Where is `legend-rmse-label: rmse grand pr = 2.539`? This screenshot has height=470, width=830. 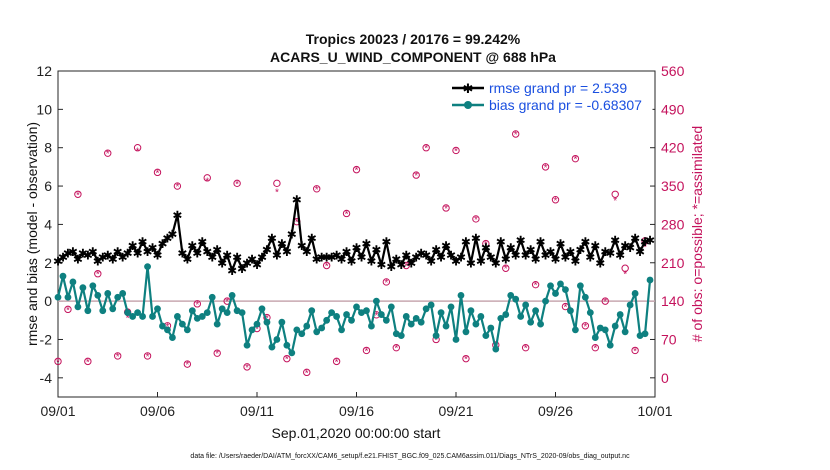
legend-rmse-label: rmse grand pr = 2.539 is located at coordinates (558, 88).